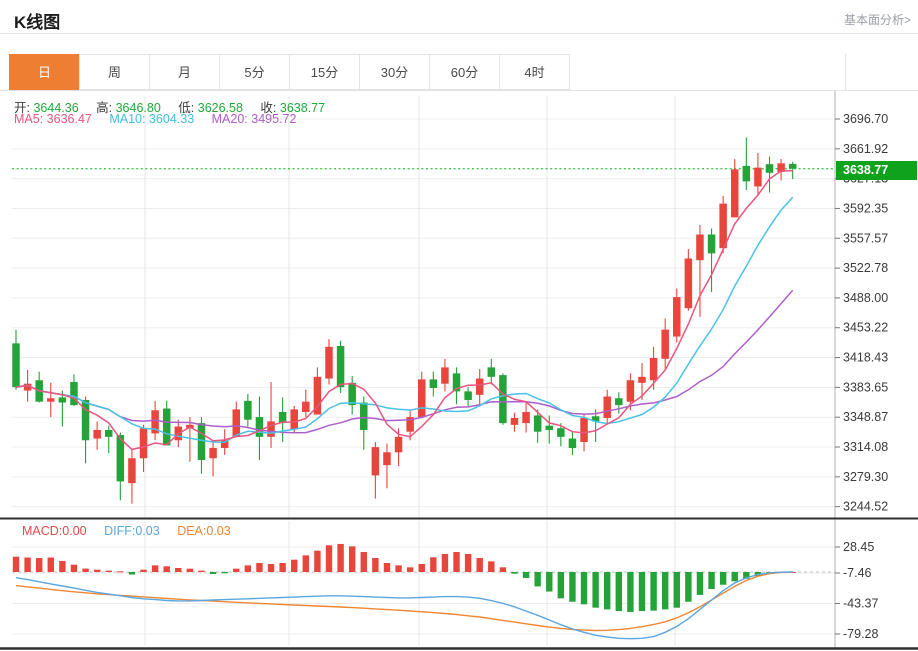 The width and height of the screenshot is (918, 651). I want to click on tabs-bottom-border, so click(459, 90).